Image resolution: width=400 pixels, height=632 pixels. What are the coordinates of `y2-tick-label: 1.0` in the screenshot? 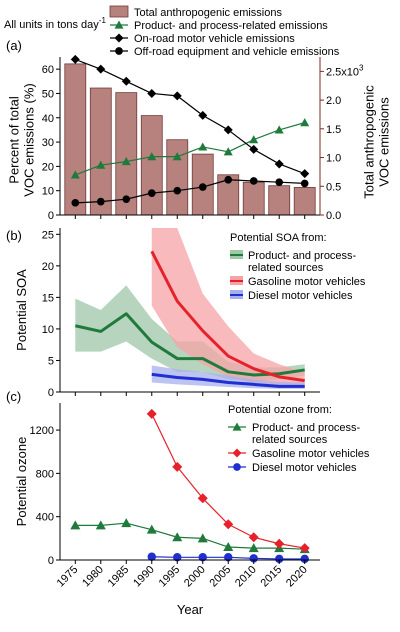 It's located at (333, 159).